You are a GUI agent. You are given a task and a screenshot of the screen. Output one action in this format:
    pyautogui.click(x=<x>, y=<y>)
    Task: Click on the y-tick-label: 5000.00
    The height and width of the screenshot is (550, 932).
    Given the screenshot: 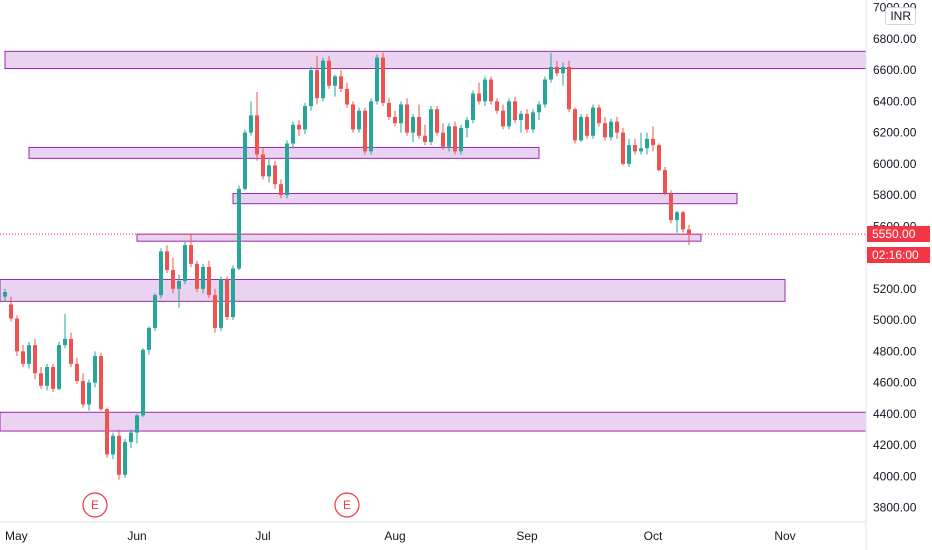 What is the action you would take?
    pyautogui.click(x=895, y=320)
    